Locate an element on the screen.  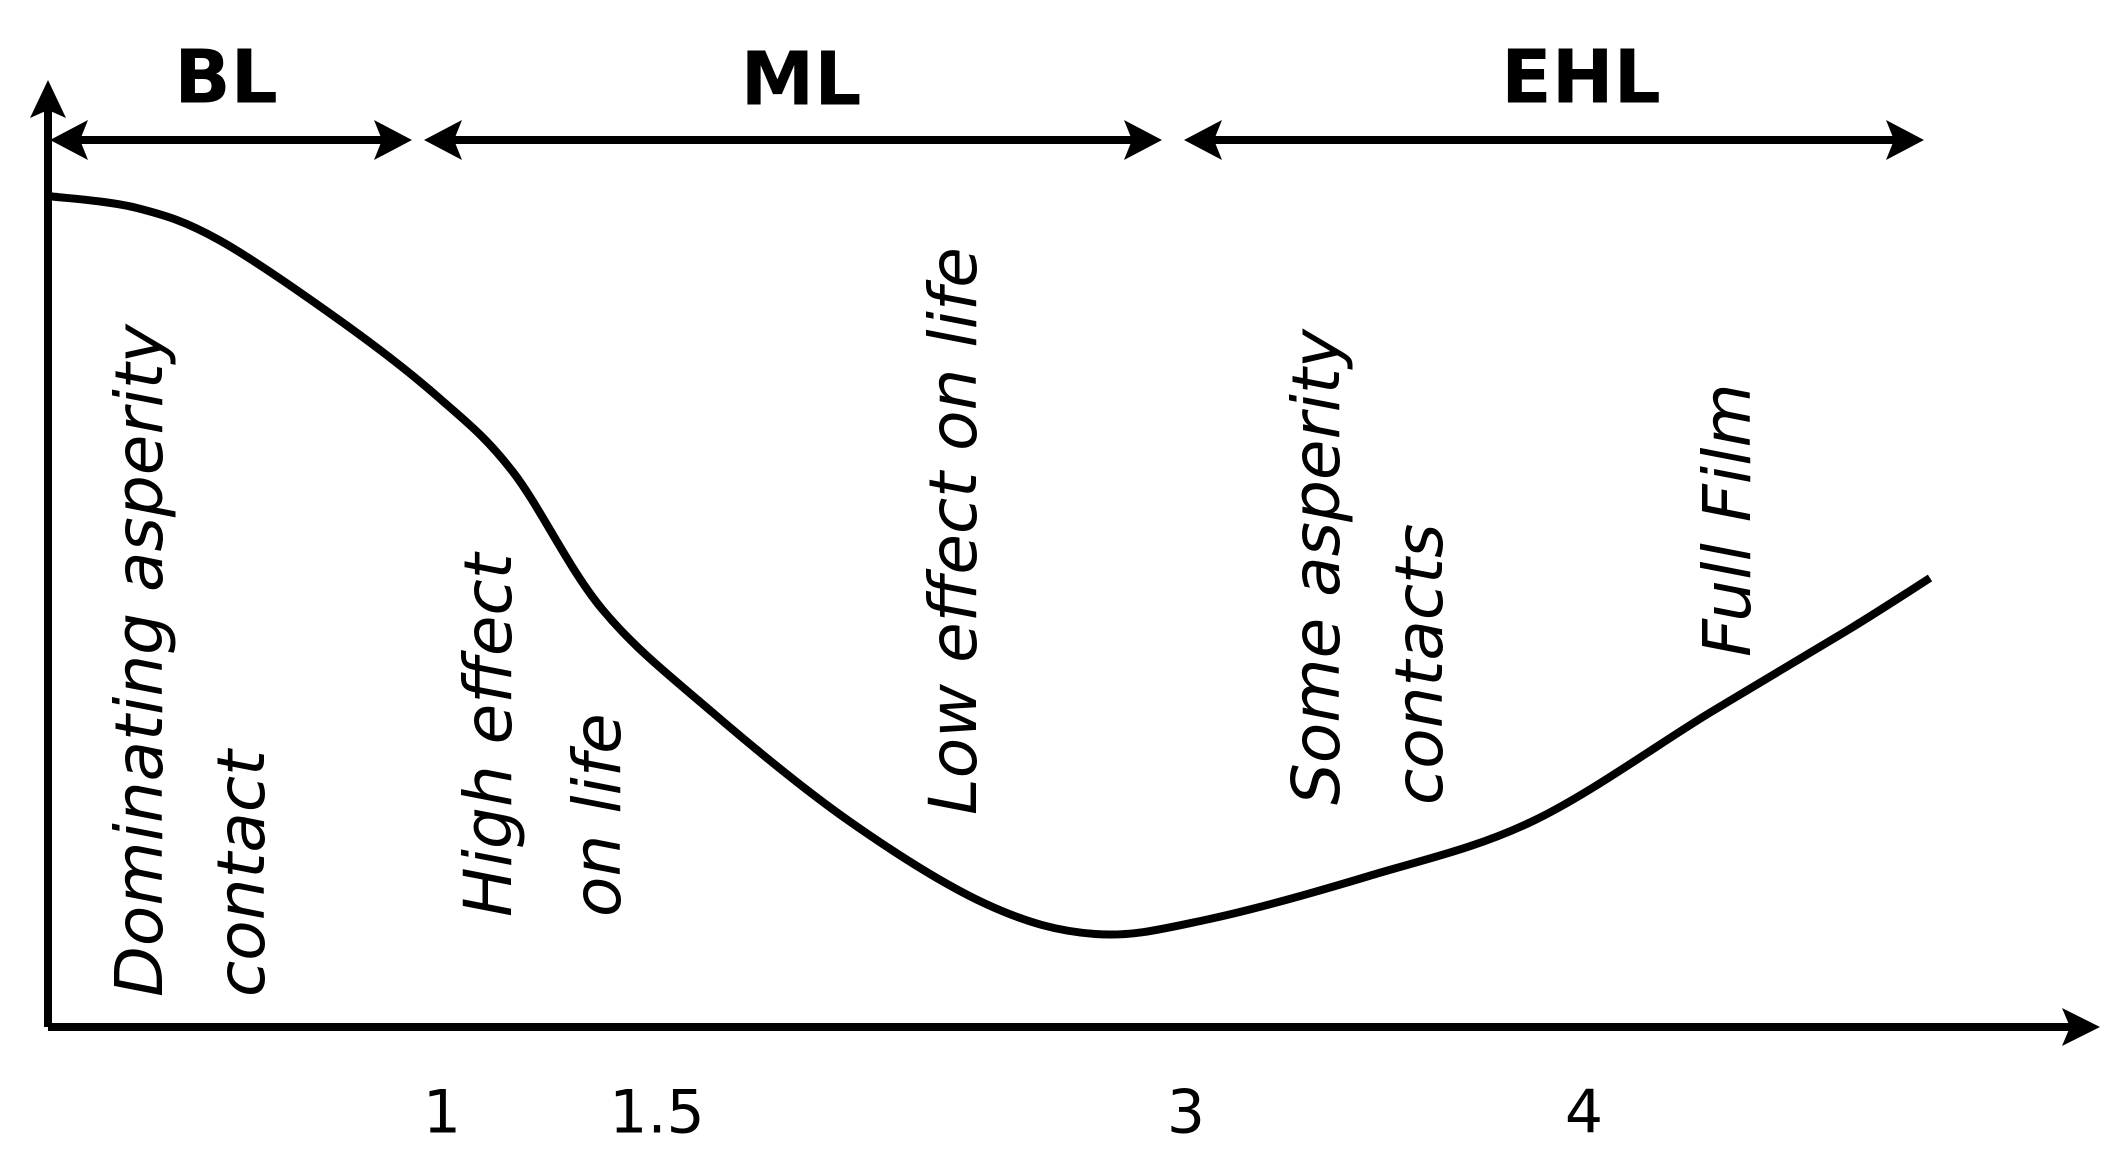
annotation: Low effect on life is located at coordinates (953, 531).